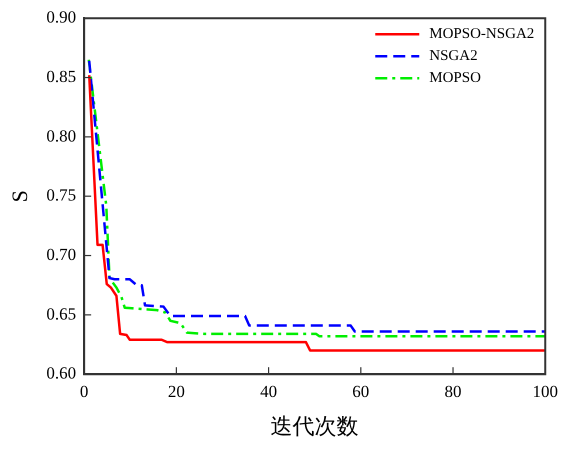 This screenshot has width=566, height=449. Describe the element at coordinates (61, 373) in the screenshot. I see `y-tick-label: 0.60` at that location.